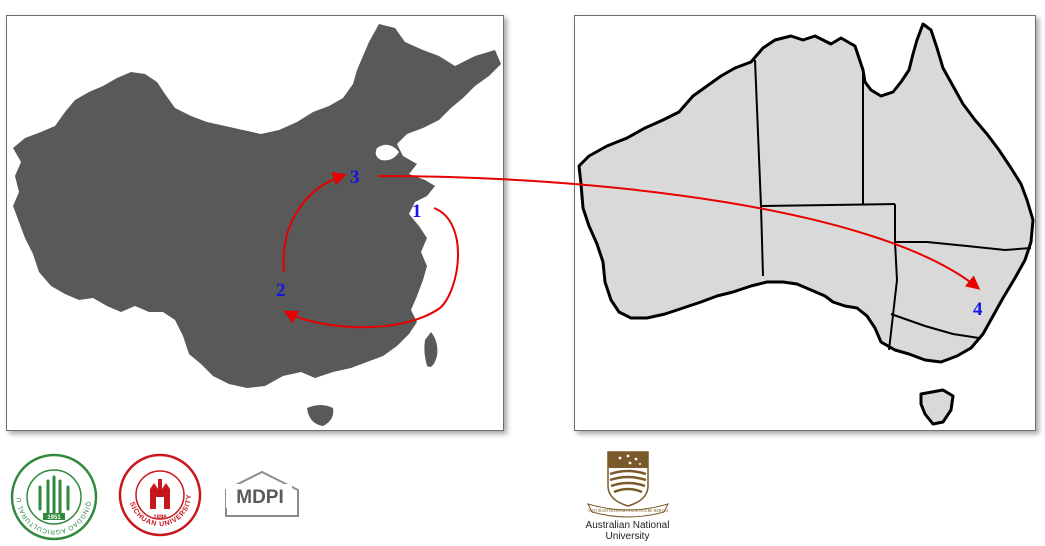  Describe the element at coordinates (828, 205) in the screenshot. I see `border-nt-sa` at that location.